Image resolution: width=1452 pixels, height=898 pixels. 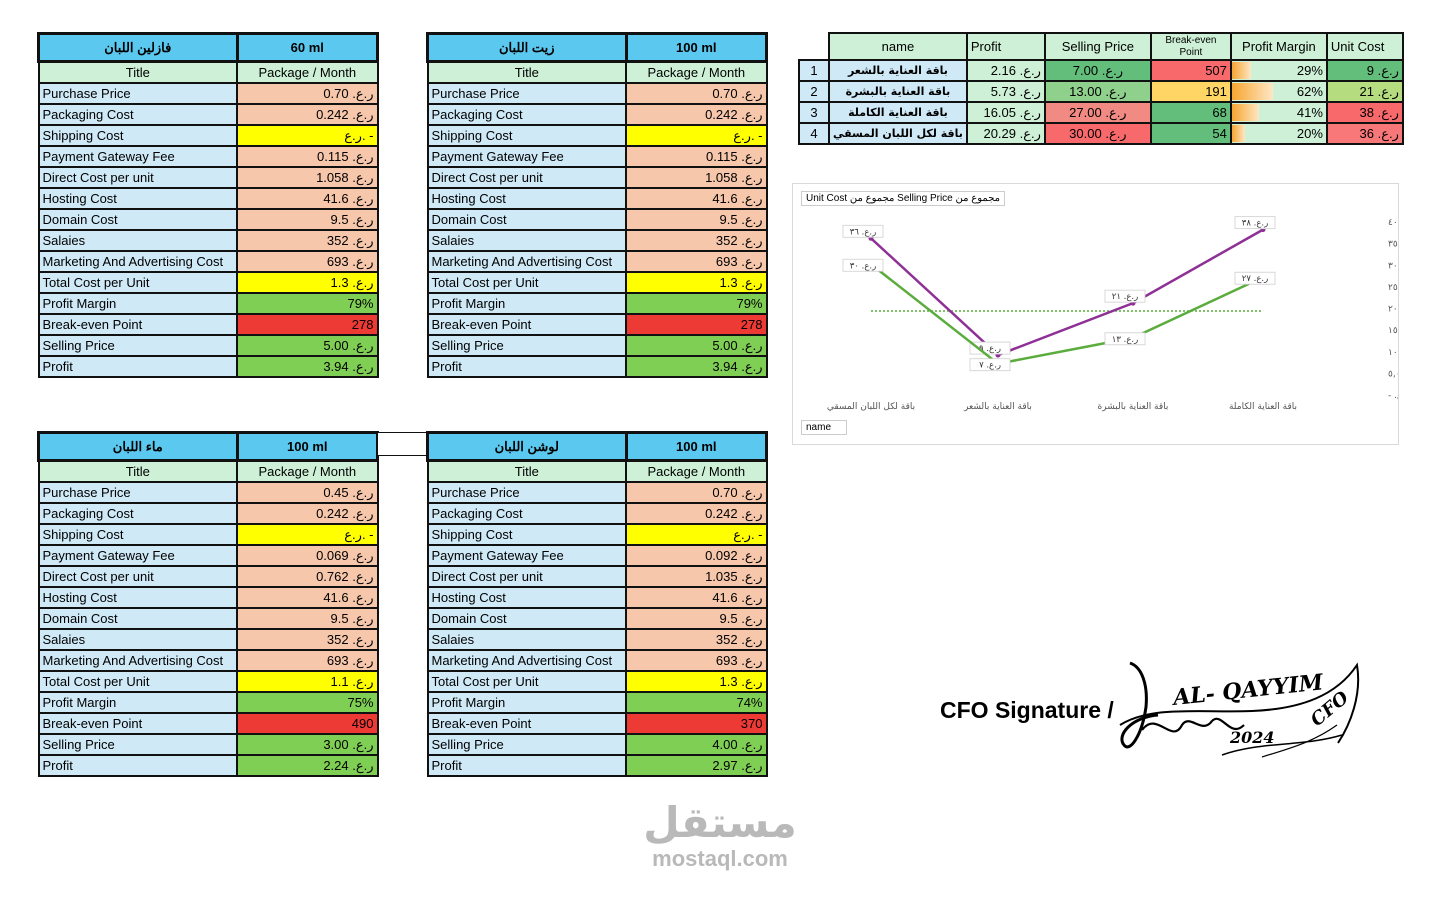 I want to click on table-row: Marketing And Advertising Cost ر.ع. 693, so click(x=597, y=261).